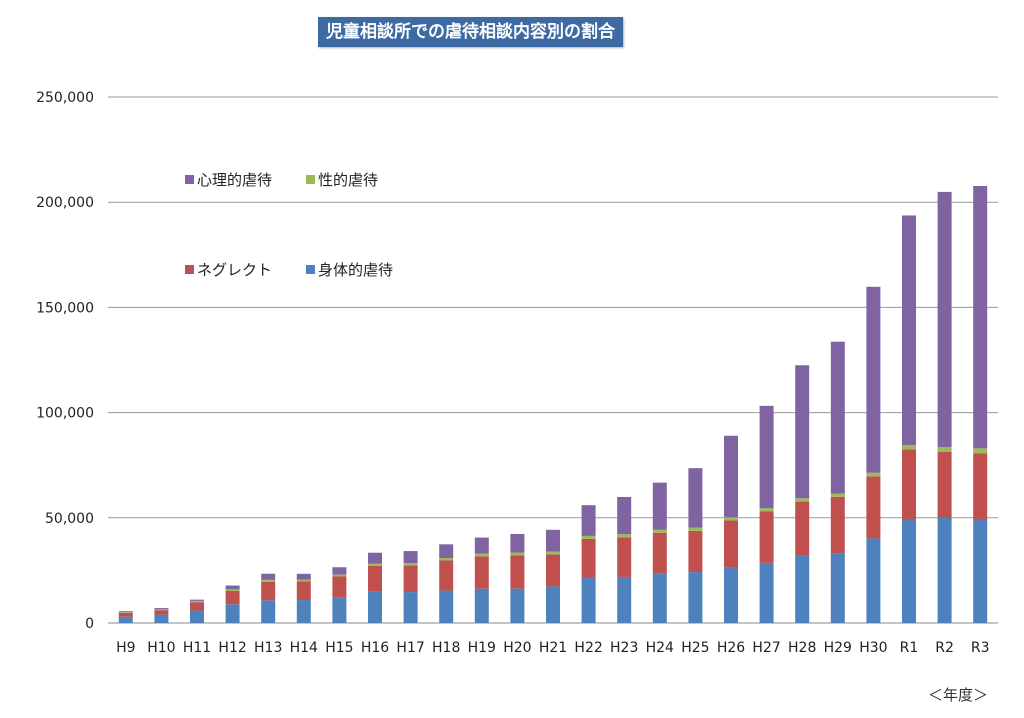 The width and height of the screenshot is (1024, 718). Describe the element at coordinates (553, 648) in the screenshot. I see `x-tick-label: H21` at that location.